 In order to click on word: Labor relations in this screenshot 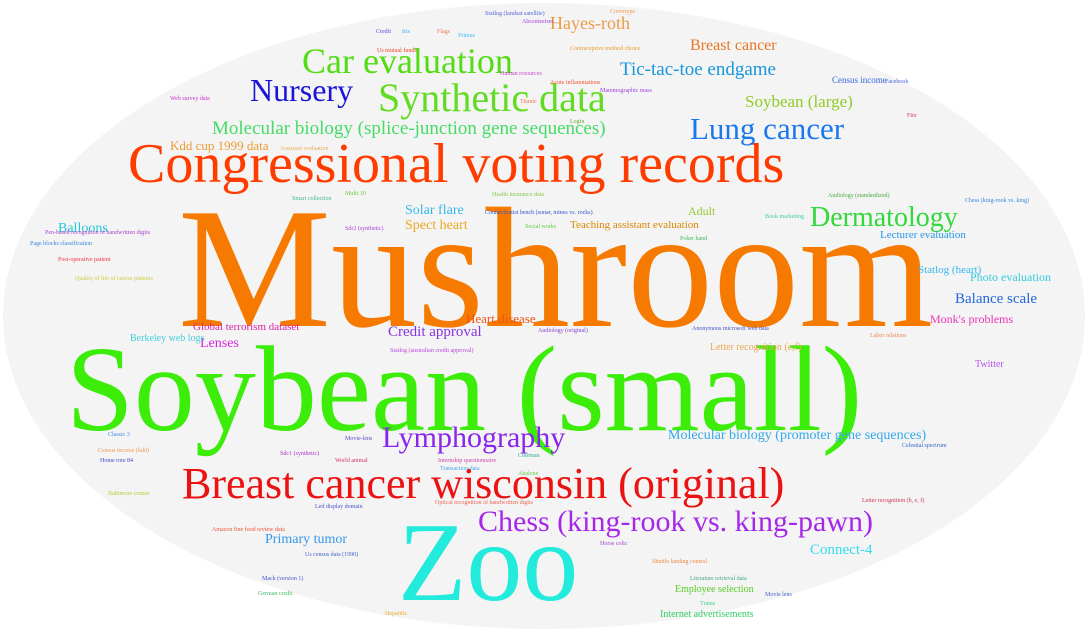, I will do `click(888, 336)`.